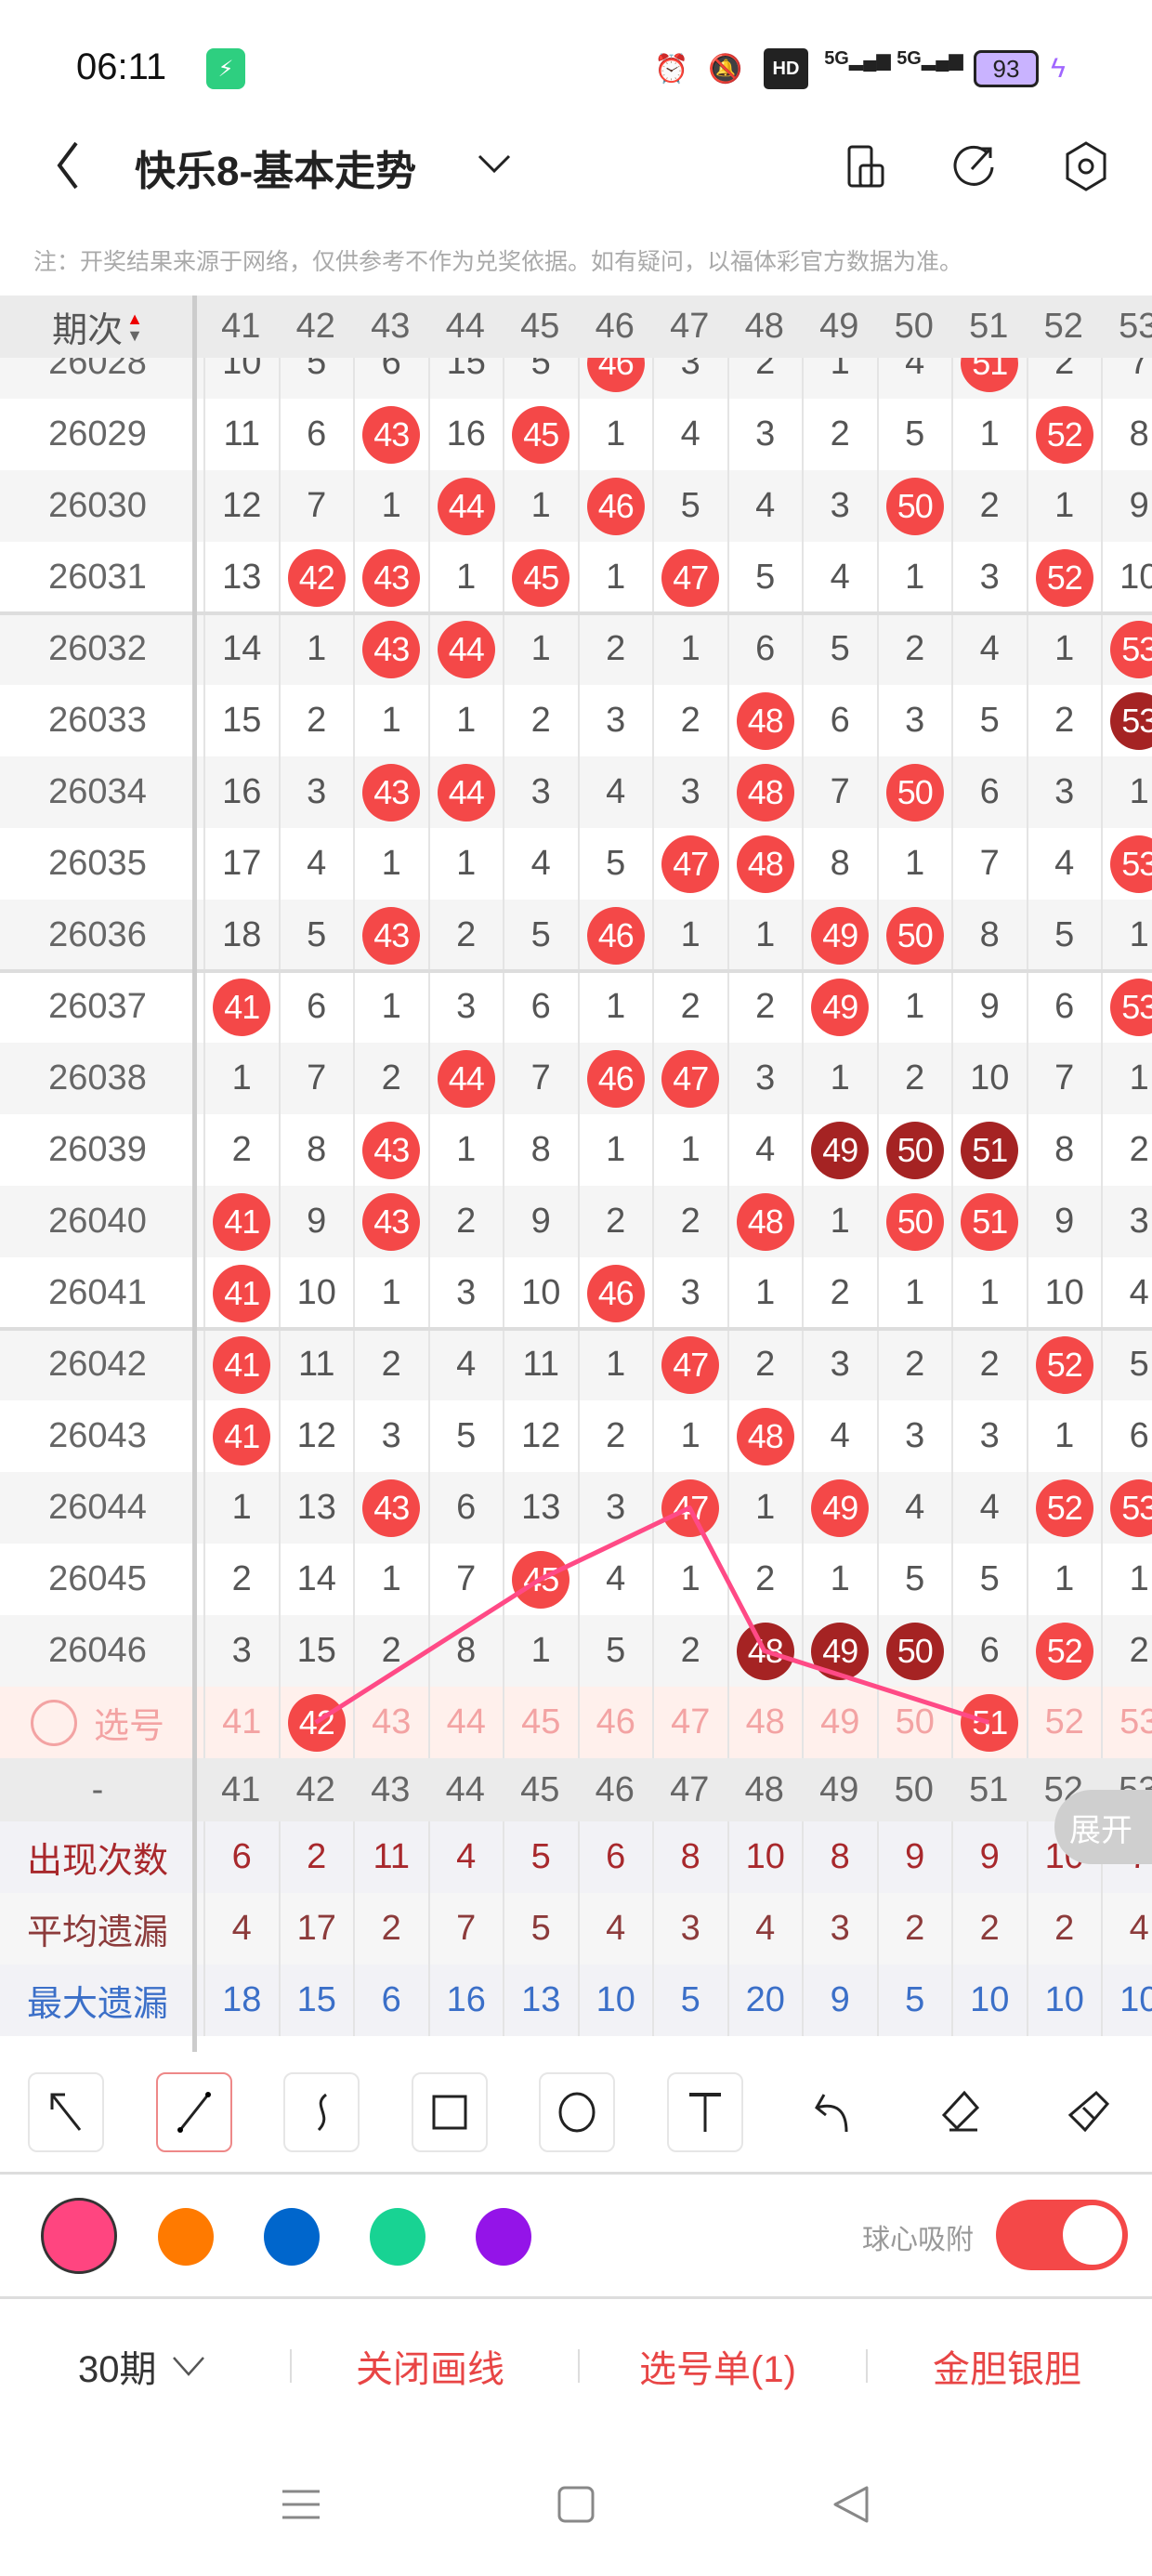 The height and width of the screenshot is (2576, 1152). Describe the element at coordinates (765, 1651) in the screenshot. I see `repeat-ball: 48` at that location.